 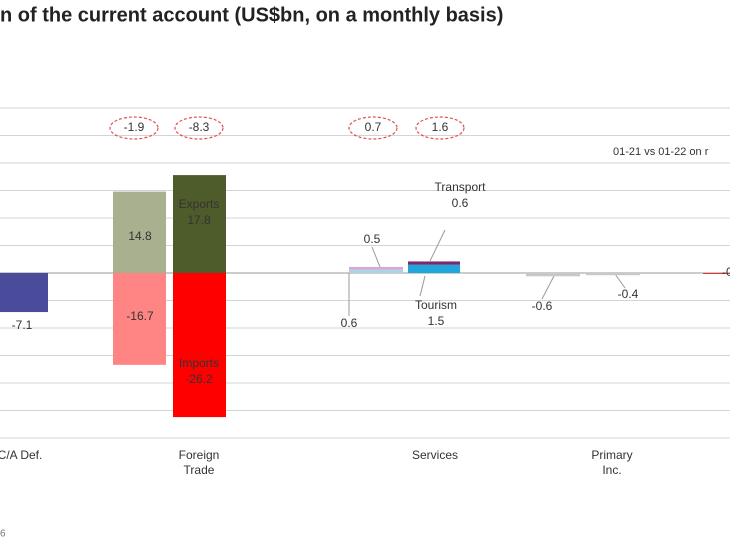 What do you see at coordinates (436, 305) in the screenshot?
I see `segment-label: Tourism` at bounding box center [436, 305].